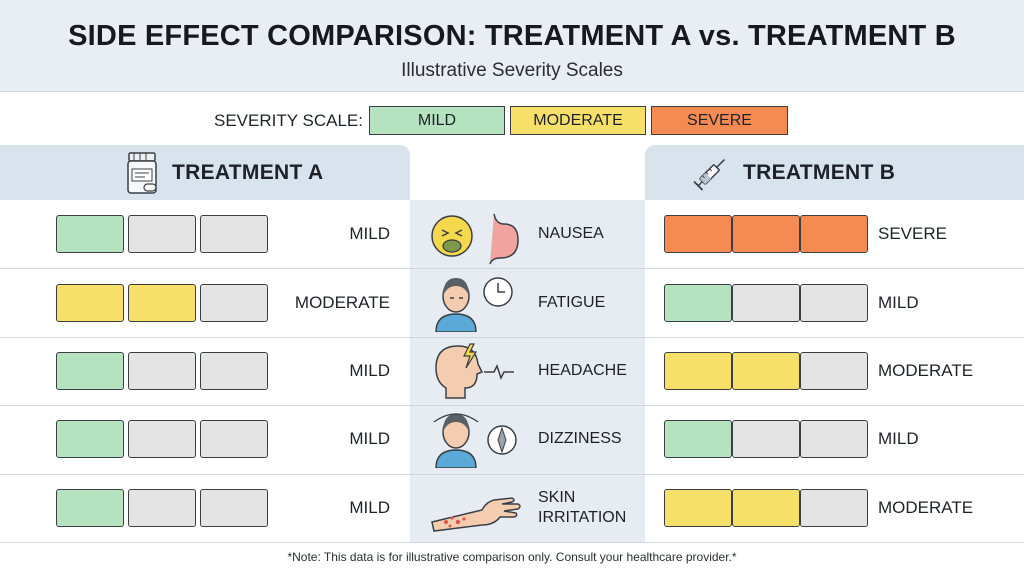  What do you see at coordinates (572, 302) in the screenshot?
I see `side-effect-label: FATIGUE` at bounding box center [572, 302].